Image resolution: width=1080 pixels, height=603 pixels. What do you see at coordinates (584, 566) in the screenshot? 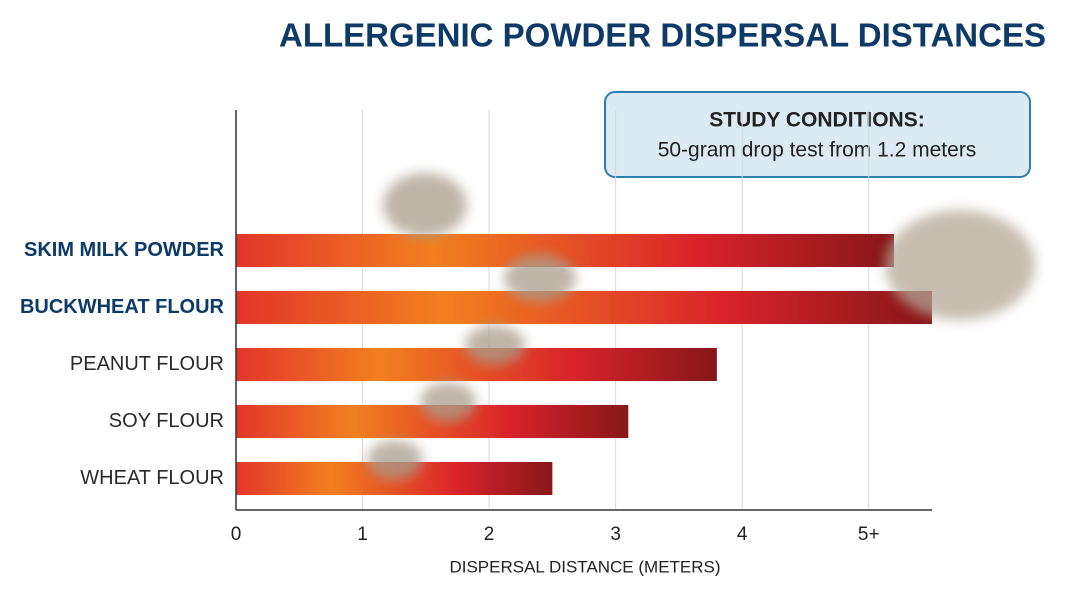
I see `x-axis-label: DISPERSAL DISTANCE (METERS)` at bounding box center [584, 566].